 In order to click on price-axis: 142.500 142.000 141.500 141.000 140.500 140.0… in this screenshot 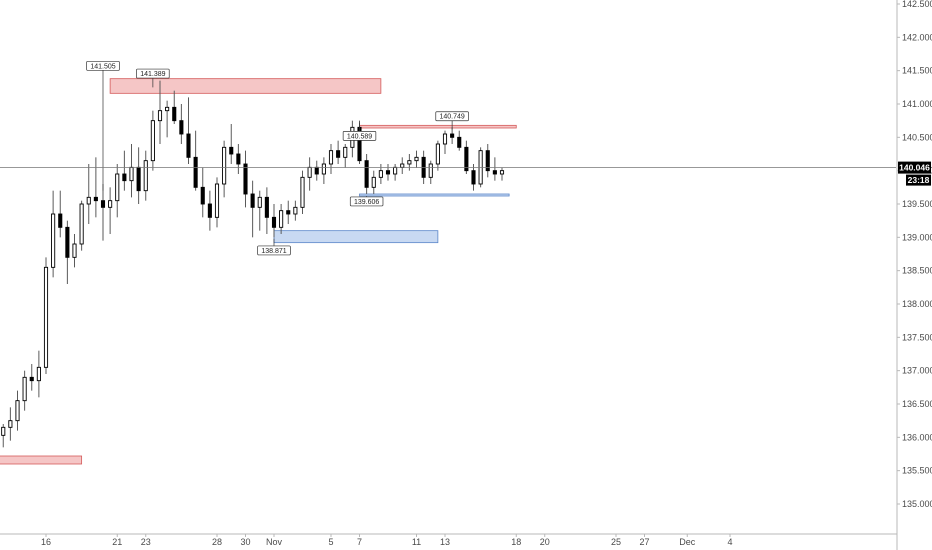, I will do `click(914, 275)`.